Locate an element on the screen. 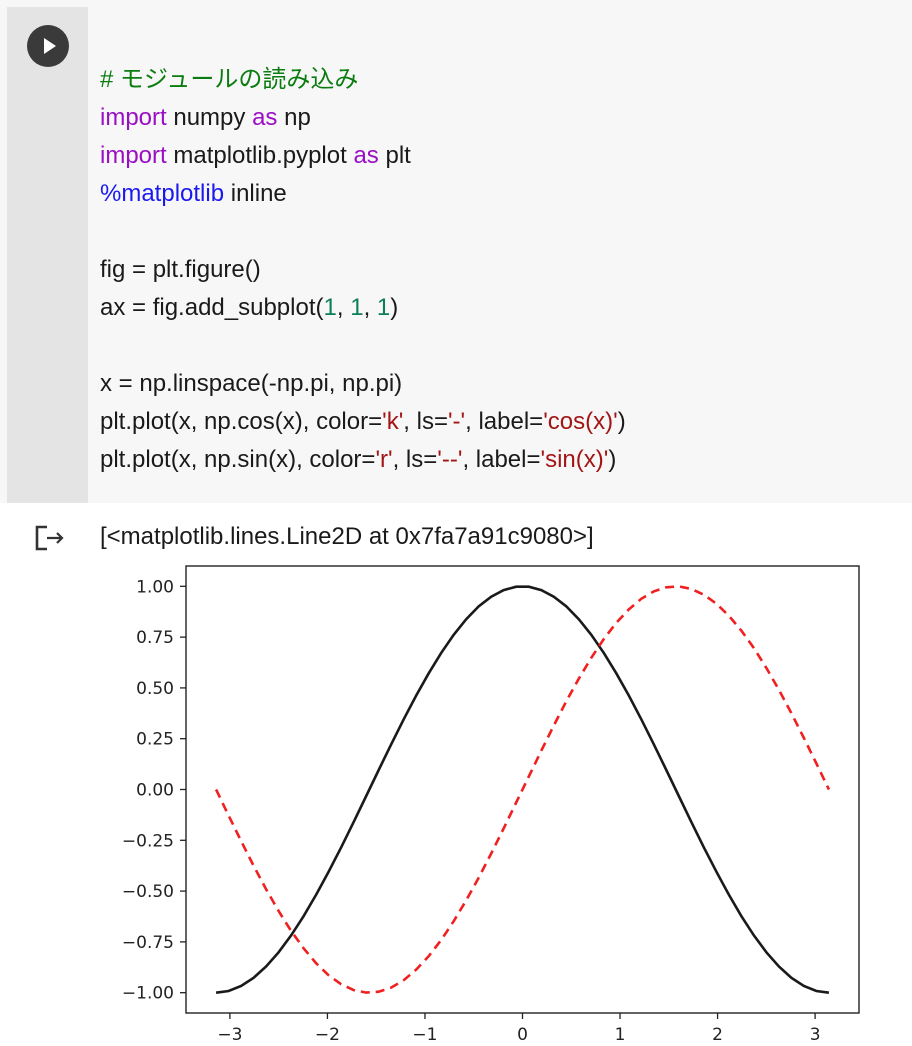  x-tick-label: 1 is located at coordinates (620, 1035).